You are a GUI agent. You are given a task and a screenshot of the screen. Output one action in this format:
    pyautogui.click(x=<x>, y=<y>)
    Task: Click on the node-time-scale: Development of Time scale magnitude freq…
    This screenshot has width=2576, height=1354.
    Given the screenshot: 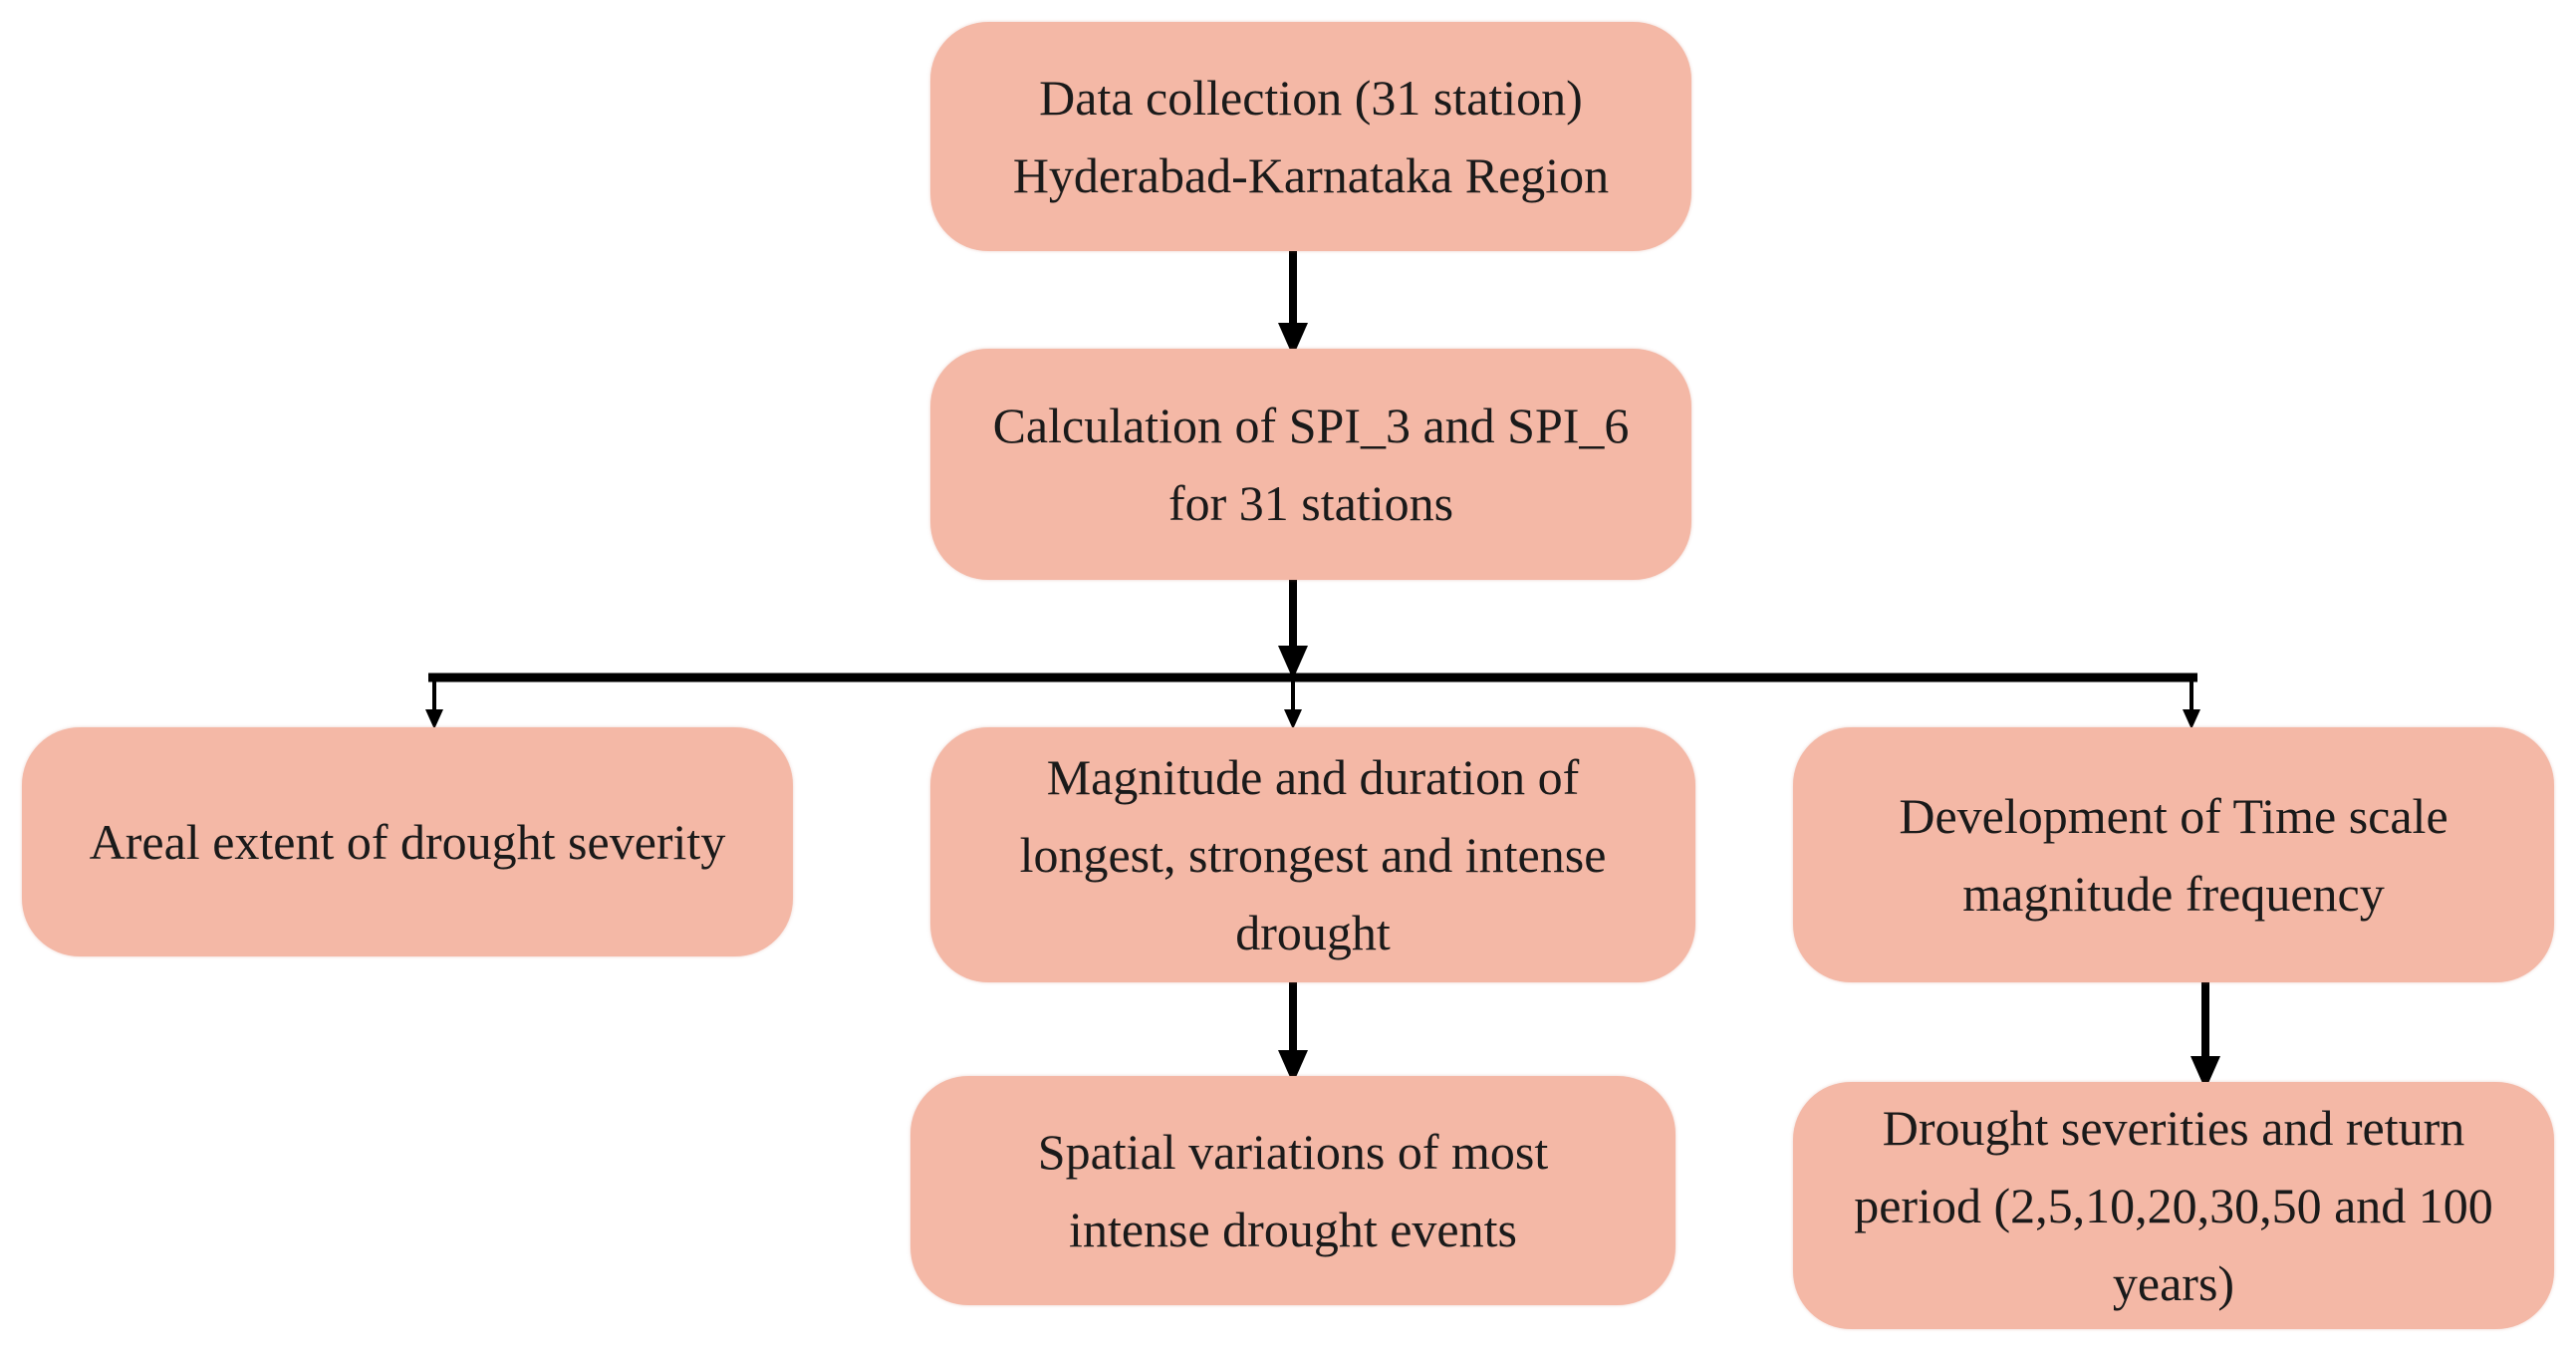 What is the action you would take?
    pyautogui.click(x=2173, y=854)
    